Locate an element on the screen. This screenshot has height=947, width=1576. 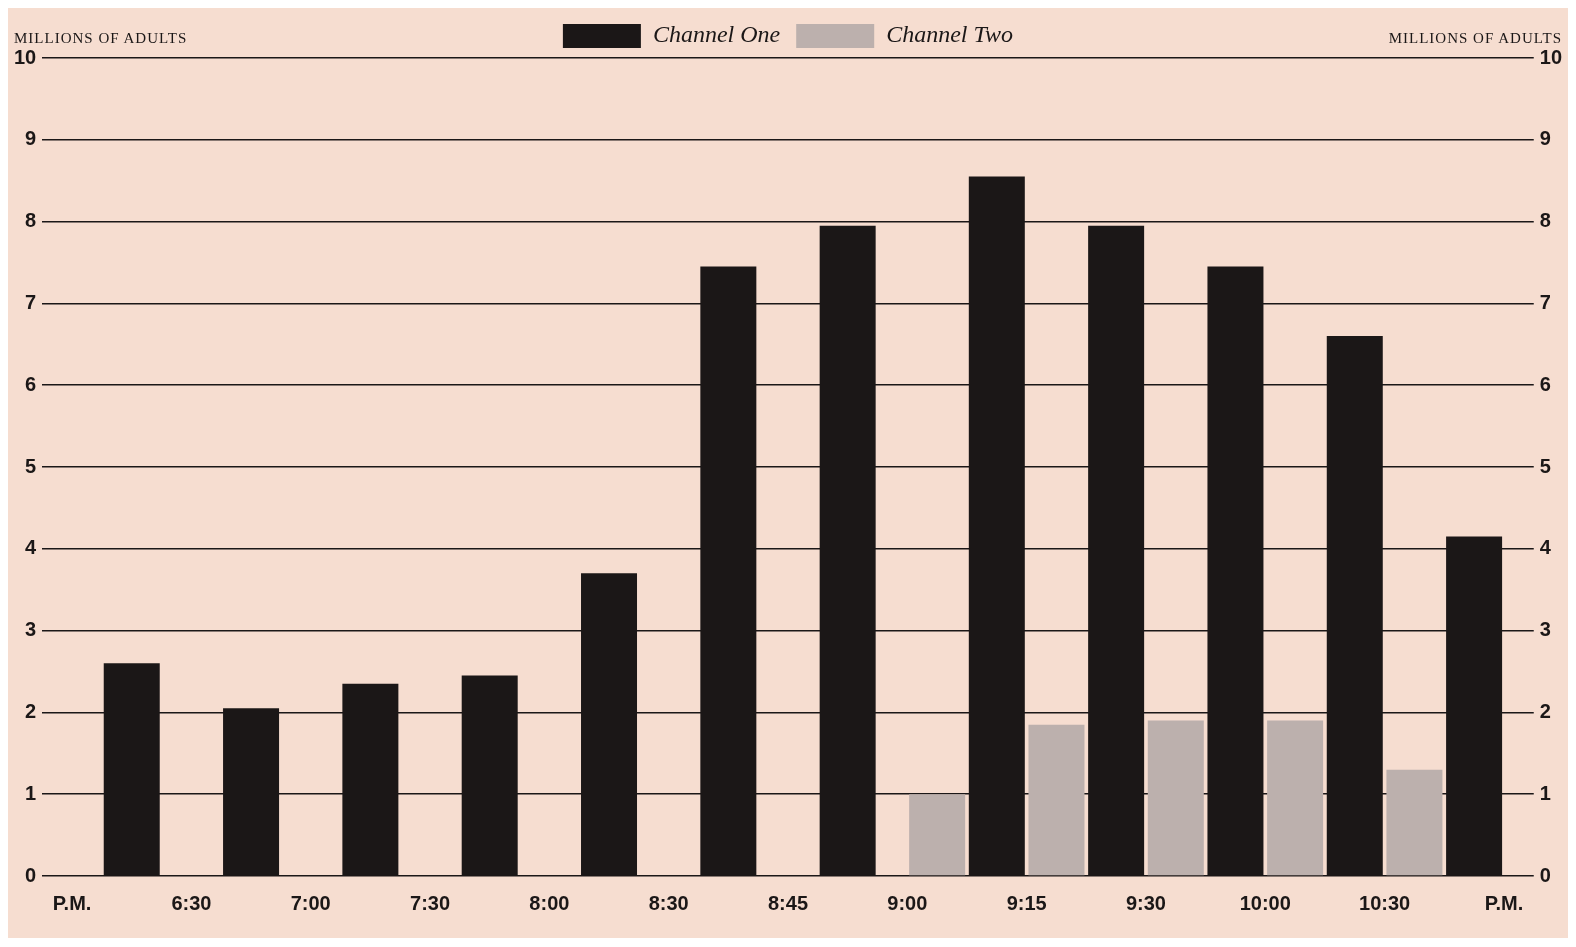
x-tick-label: 9:30 is located at coordinates (1145, 902).